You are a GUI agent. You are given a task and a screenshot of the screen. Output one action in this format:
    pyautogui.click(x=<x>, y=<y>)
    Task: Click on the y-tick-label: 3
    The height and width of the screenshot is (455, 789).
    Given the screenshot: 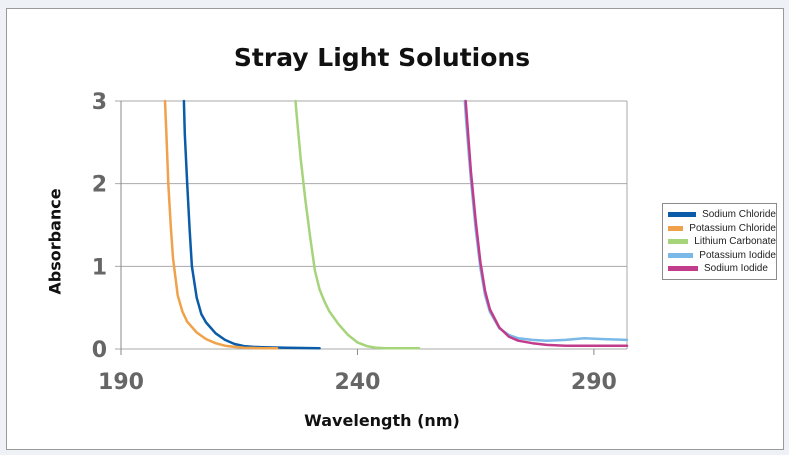 What is the action you would take?
    pyautogui.click(x=99, y=102)
    